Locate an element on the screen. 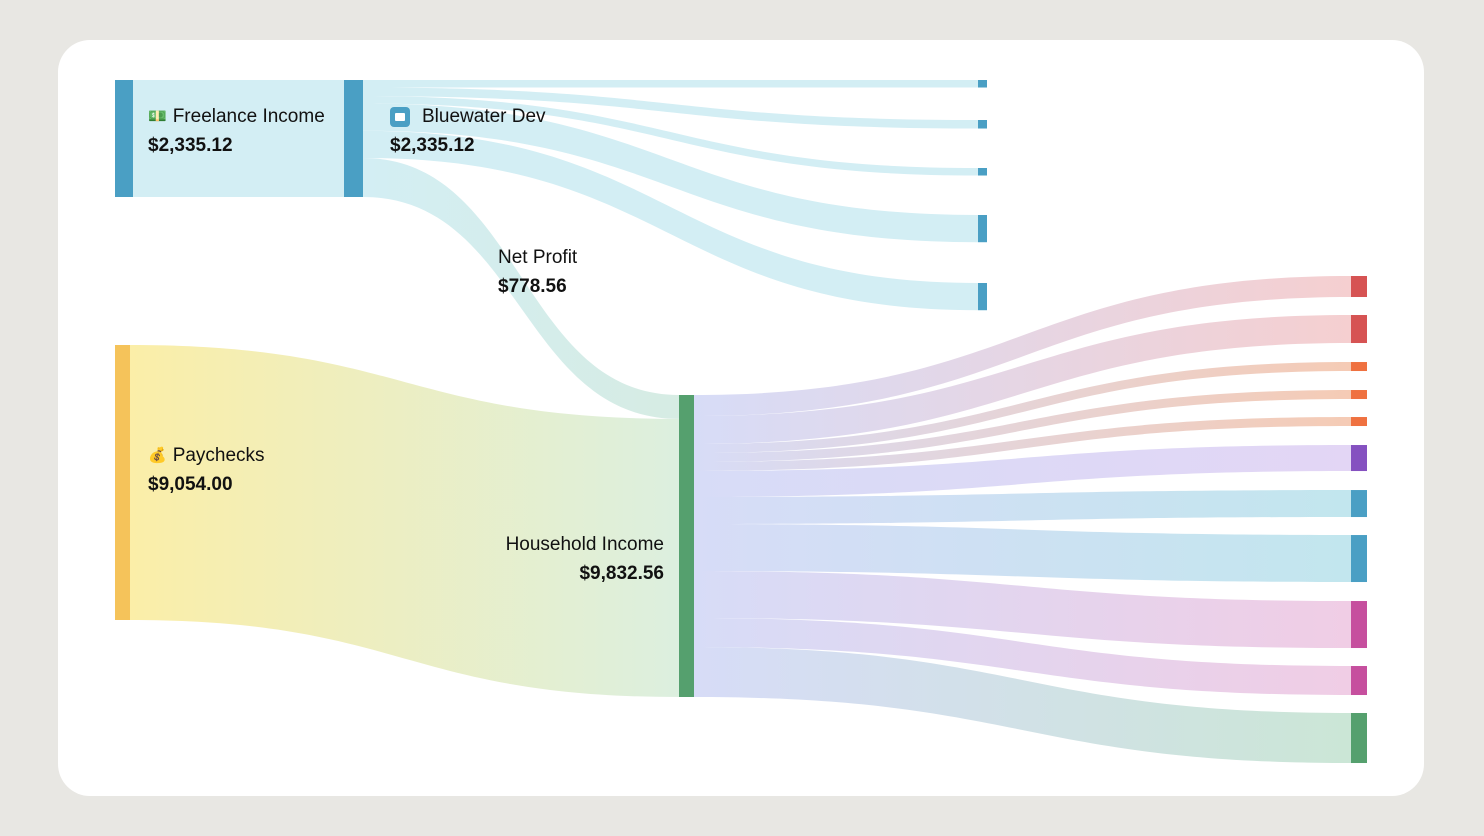 The image size is (1484, 836). node-value: $778.56 is located at coordinates (532, 286).